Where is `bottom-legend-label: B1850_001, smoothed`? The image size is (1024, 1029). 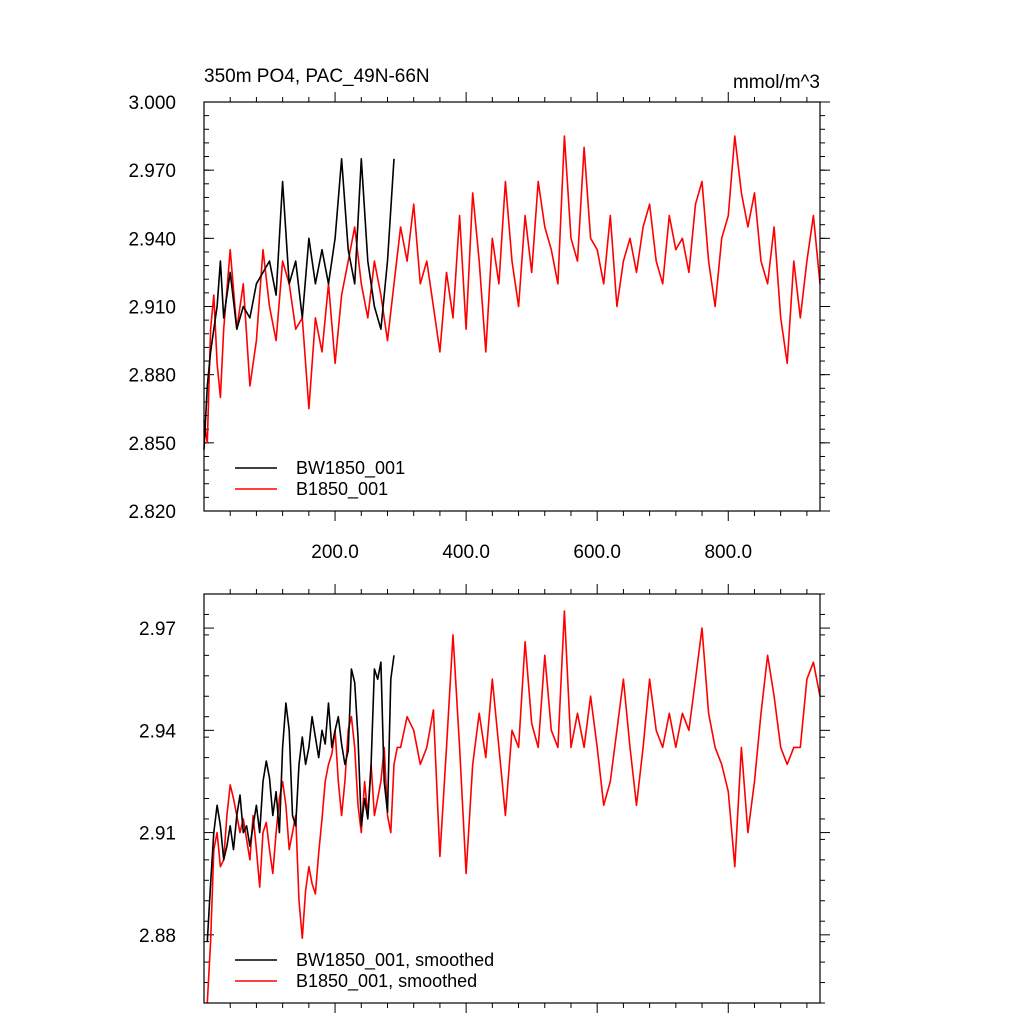
bottom-legend-label: B1850_001, smoothed is located at coordinates (386, 981).